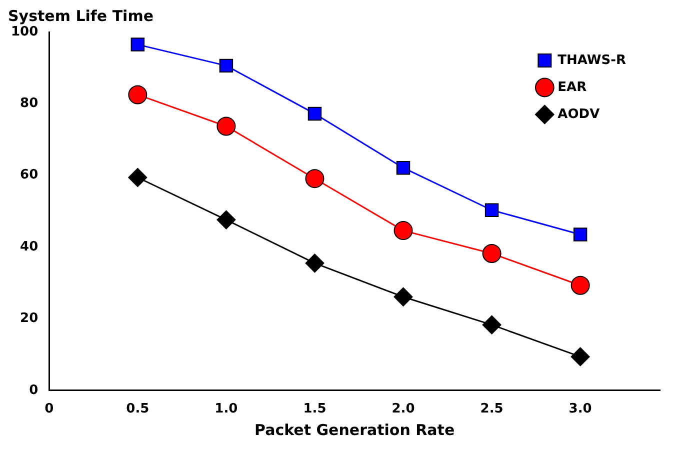 Image resolution: width=678 pixels, height=450 pixels. I want to click on y-tick-label: 100, so click(24, 32).